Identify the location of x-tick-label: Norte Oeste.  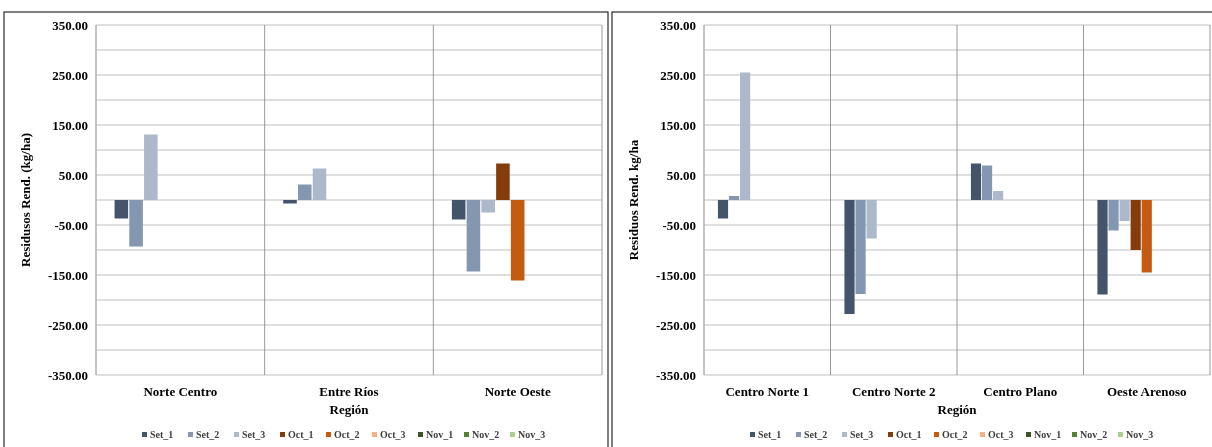
(517, 391).